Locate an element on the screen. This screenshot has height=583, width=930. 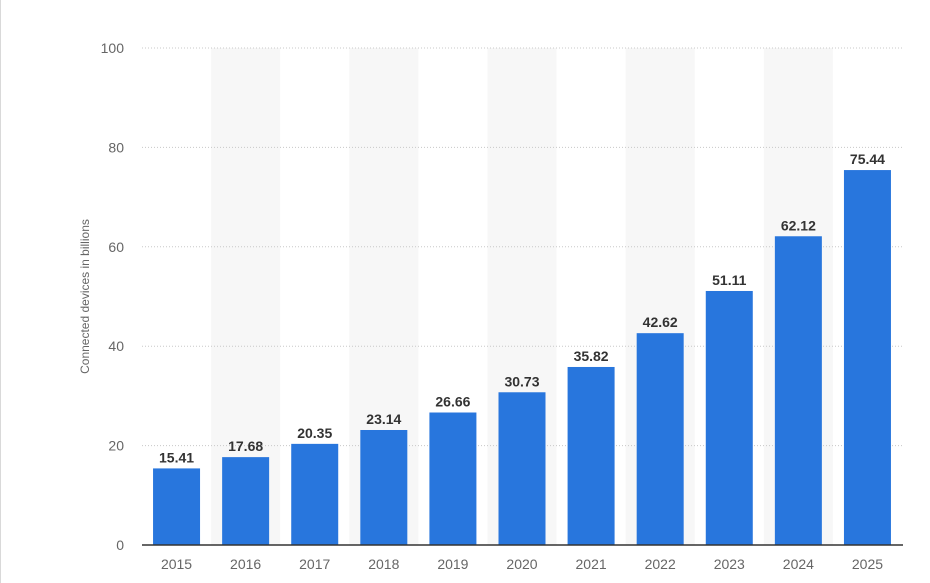
data-label: 20.35 is located at coordinates (314, 433).